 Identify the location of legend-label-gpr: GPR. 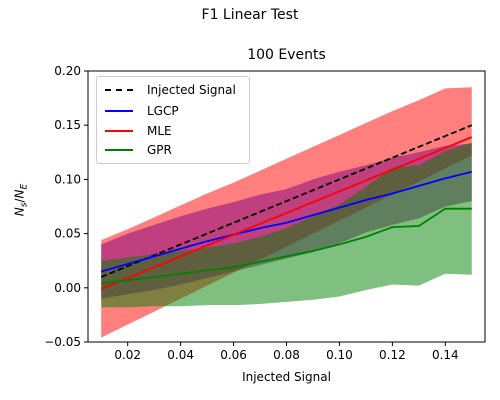
(159, 150).